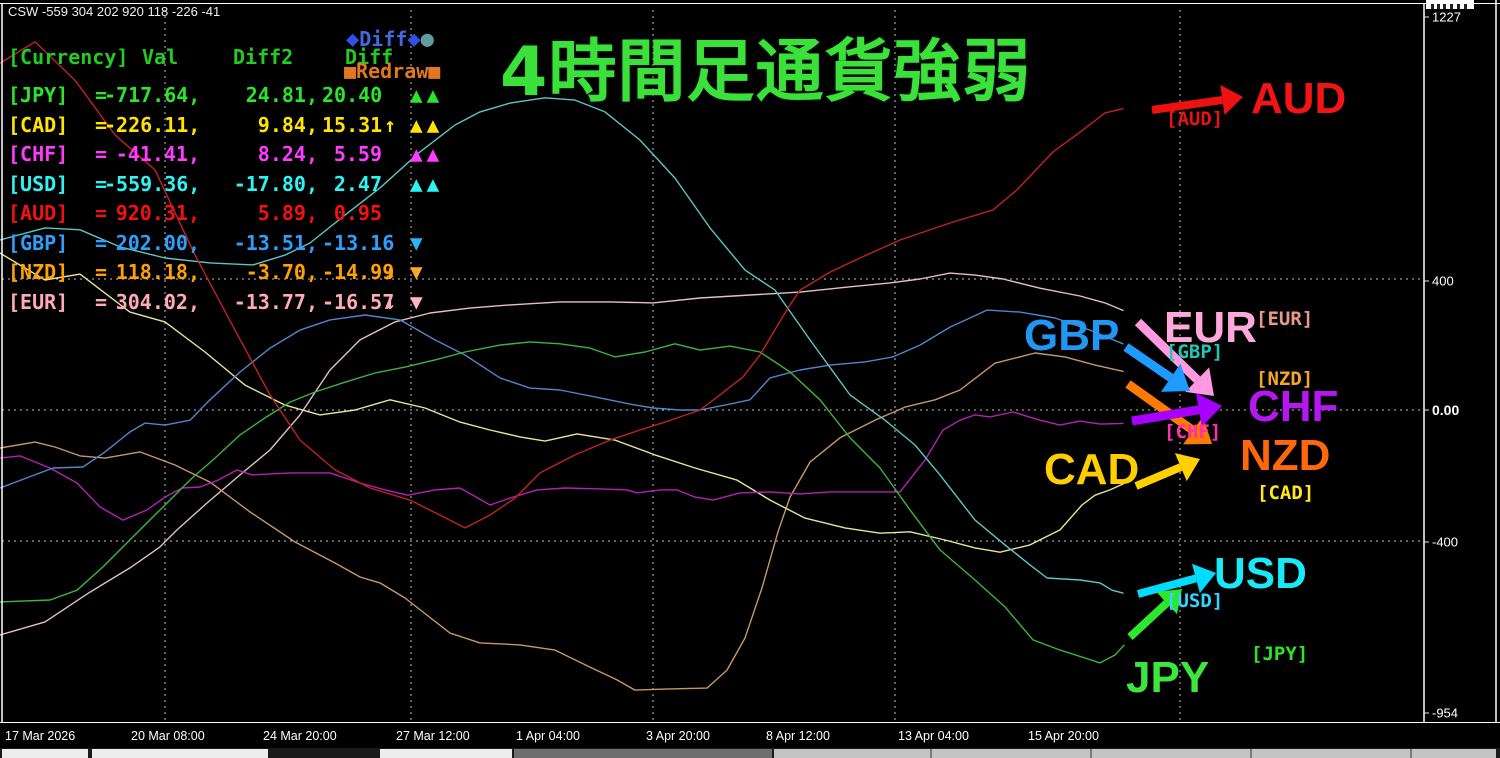  Describe the element at coordinates (369, 57) in the screenshot. I see `header-diff: Diff` at that location.